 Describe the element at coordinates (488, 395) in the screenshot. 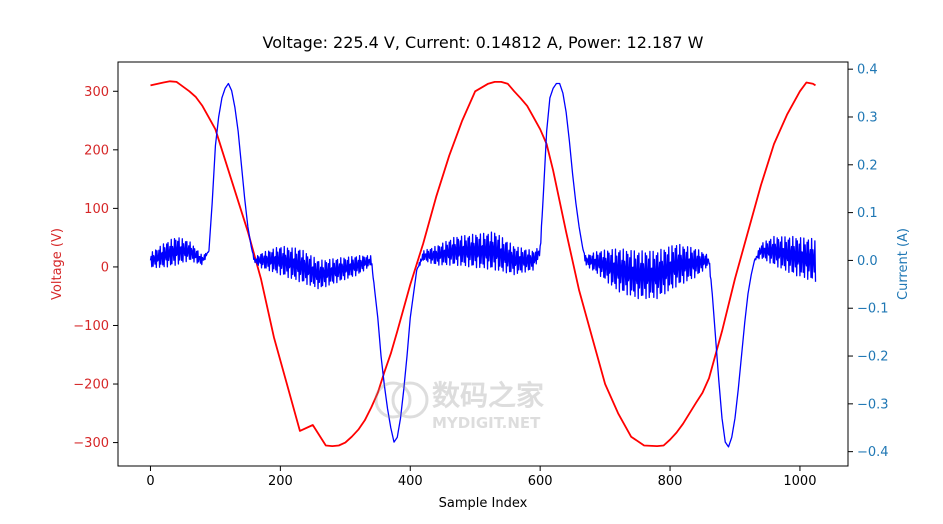

I see `watermark-text: 数码之家` at that location.